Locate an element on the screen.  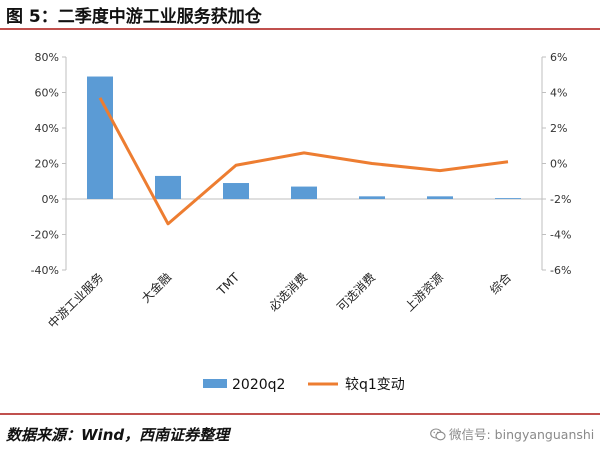
source-note: 数据来源：Wind，西南证券整理 is located at coordinates (118, 435).